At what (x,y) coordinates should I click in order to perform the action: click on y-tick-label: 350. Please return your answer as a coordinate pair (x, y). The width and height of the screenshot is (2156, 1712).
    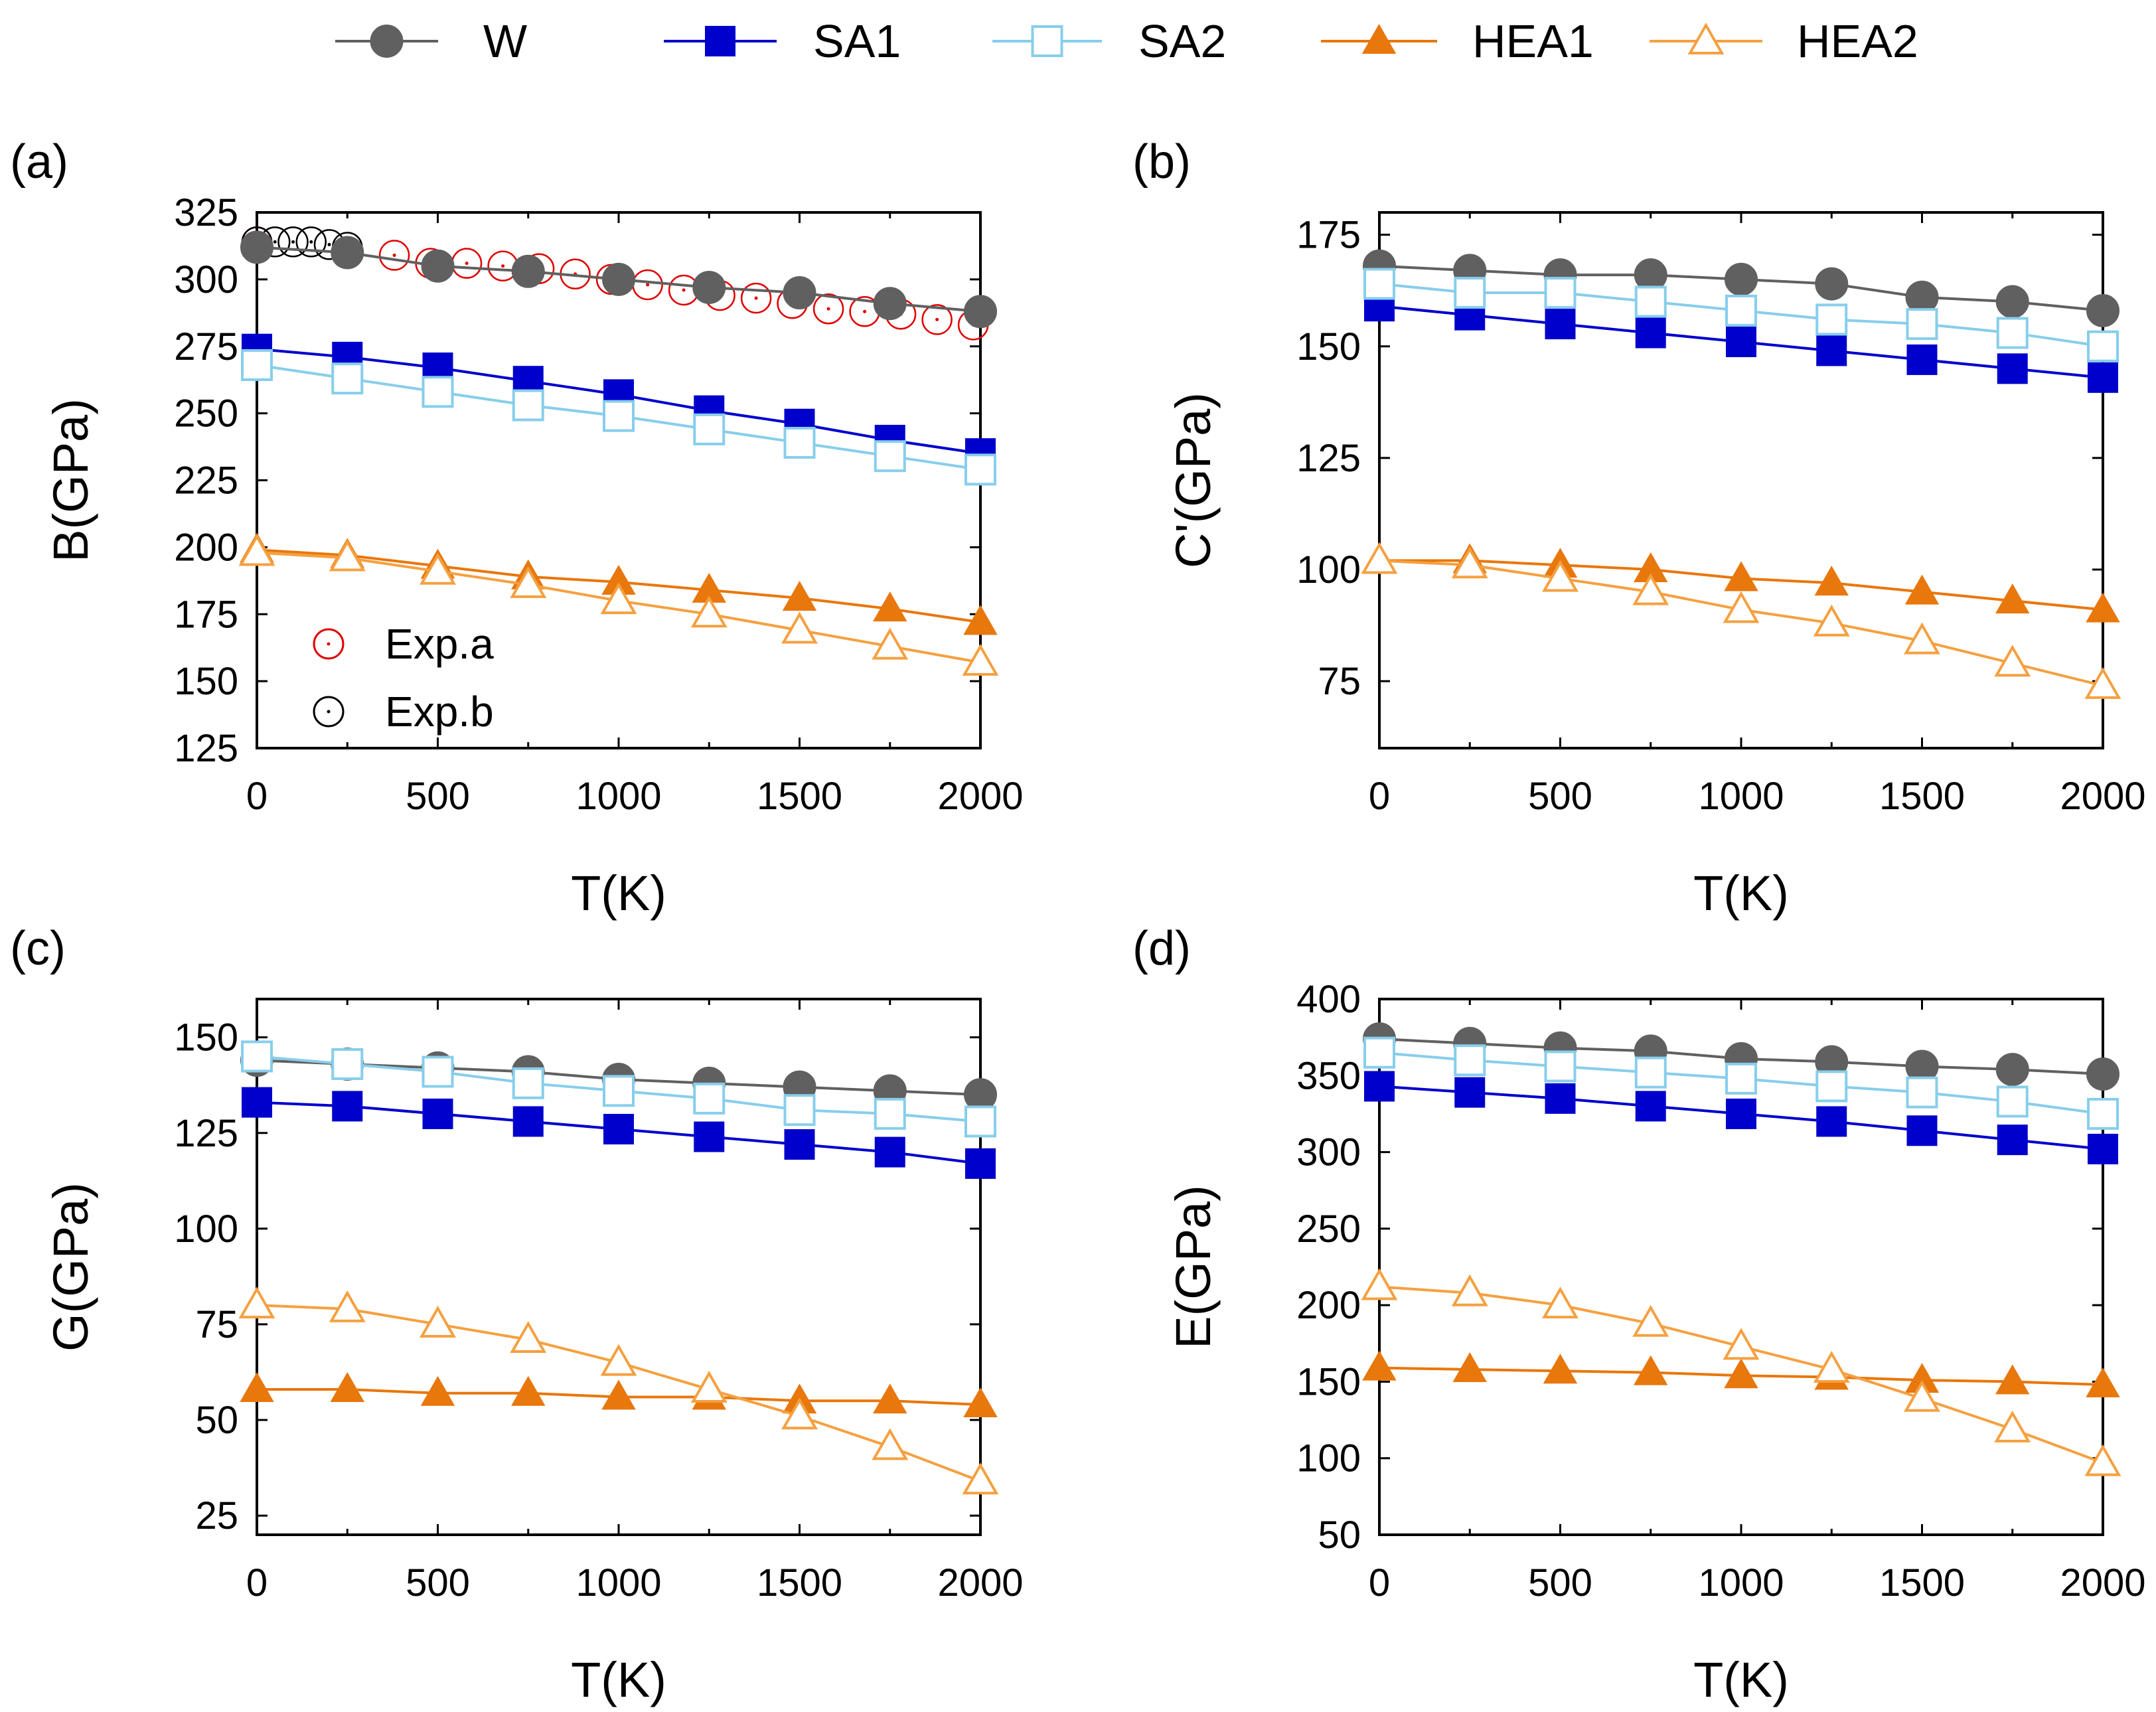
    Looking at the image, I should click on (1329, 1075).